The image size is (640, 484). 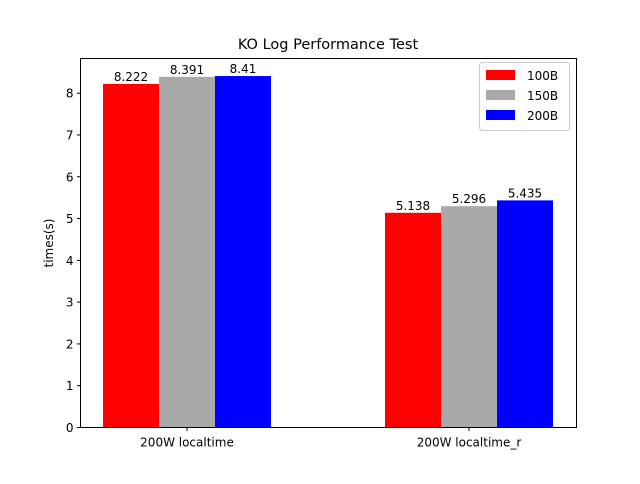 What do you see at coordinates (70, 177) in the screenshot?
I see `y-tick-label: 6` at bounding box center [70, 177].